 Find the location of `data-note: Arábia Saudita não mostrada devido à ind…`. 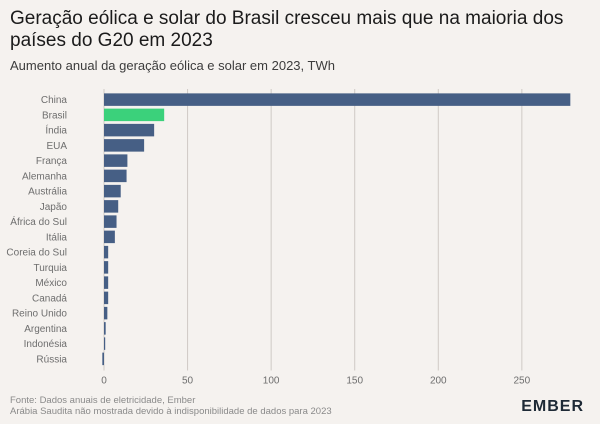

data-note: Arábia Saudita não mostrada devido à ind… is located at coordinates (171, 411).